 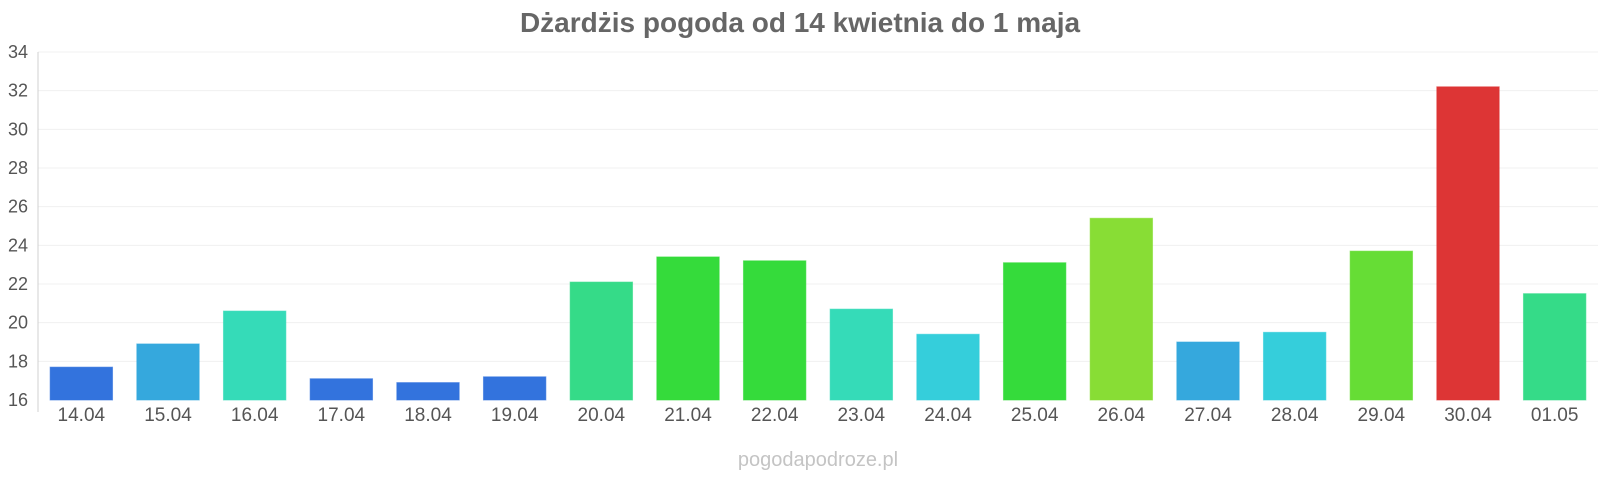 I want to click on x-tick-label: 22.04, so click(x=775, y=415).